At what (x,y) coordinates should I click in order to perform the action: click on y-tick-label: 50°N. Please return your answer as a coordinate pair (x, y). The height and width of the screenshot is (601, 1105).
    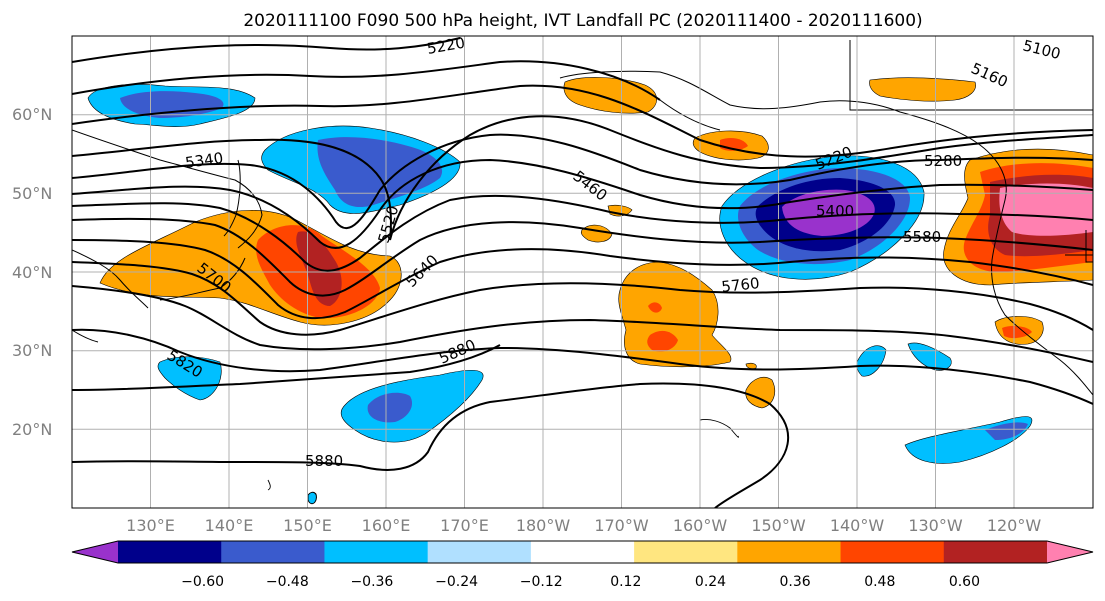
    Looking at the image, I should click on (32, 193).